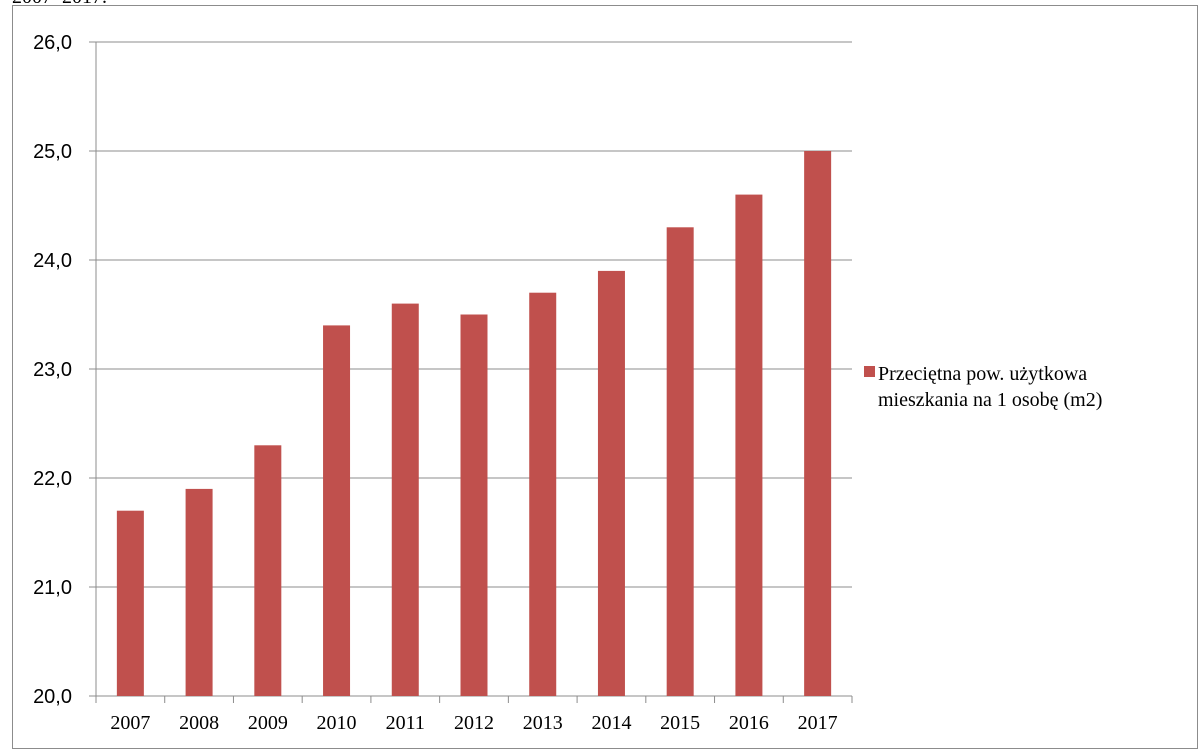 The height and width of the screenshot is (751, 1200). What do you see at coordinates (982, 374) in the screenshot?
I see `legend-label-line-1: Przeciętna pow. użytkowa` at bounding box center [982, 374].